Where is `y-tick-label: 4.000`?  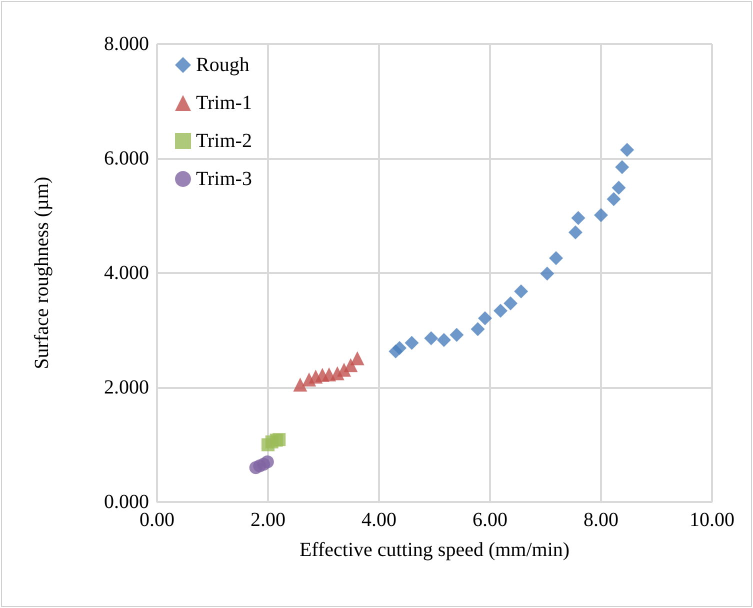 y-tick-label: 4.000 is located at coordinates (126, 273).